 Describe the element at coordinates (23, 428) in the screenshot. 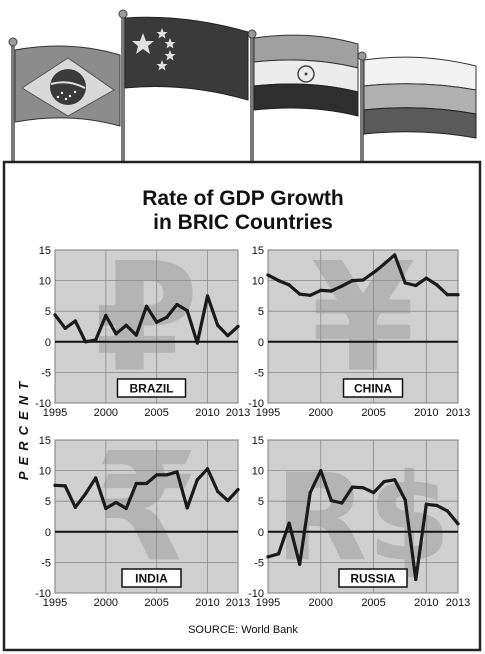

I see `y-axis-label: PERCENT` at that location.